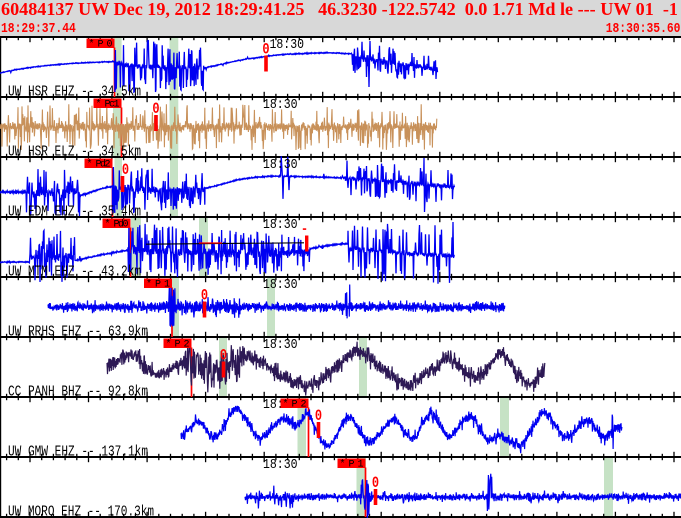 Image resolution: width=681 pixels, height=518 pixels. What do you see at coordinates (117, 225) in the screenshot?
I see `svg-text: * Pd0` at bounding box center [117, 225].